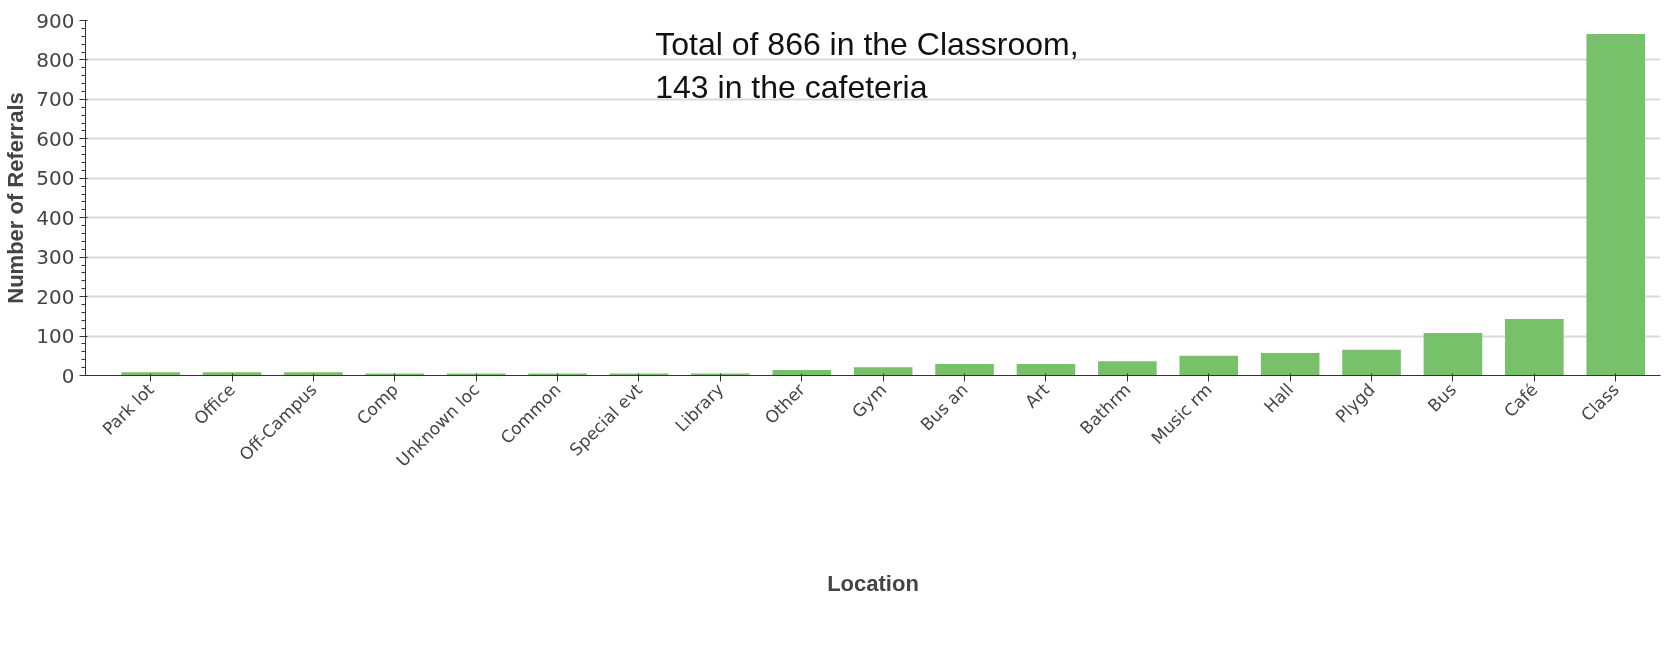 The width and height of the screenshot is (1675, 650). I want to click on y-axis-title: Number of Referrals, so click(16, 198).